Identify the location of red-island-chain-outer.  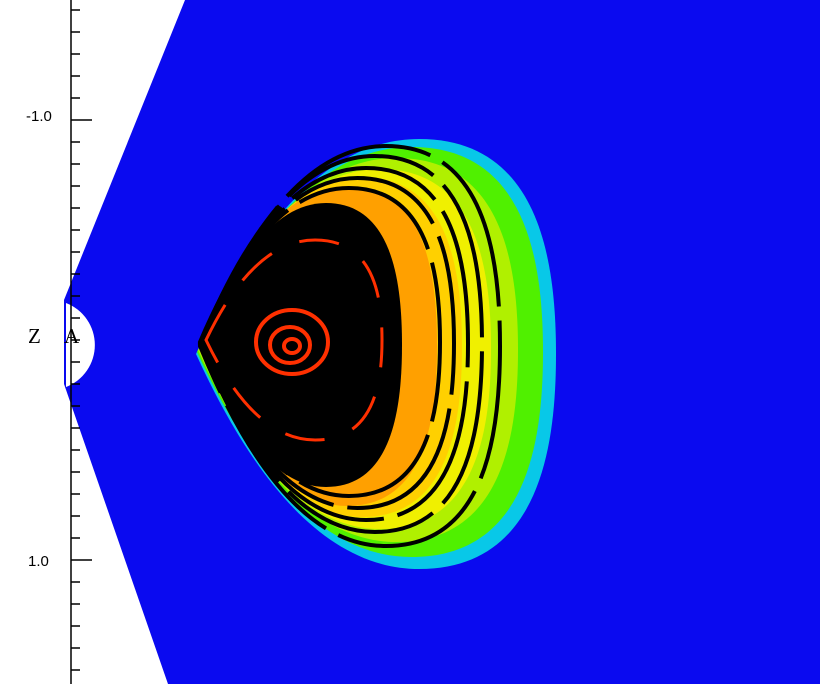
(294, 340).